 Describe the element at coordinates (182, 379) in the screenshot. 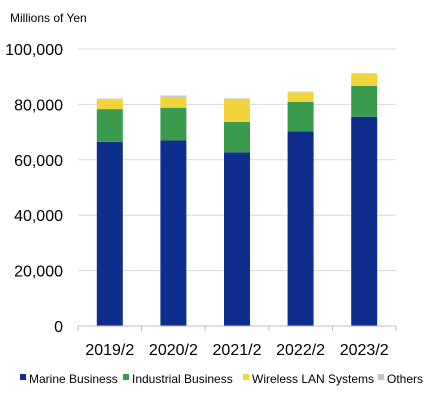

I see `legend-label: Industrial Business` at that location.